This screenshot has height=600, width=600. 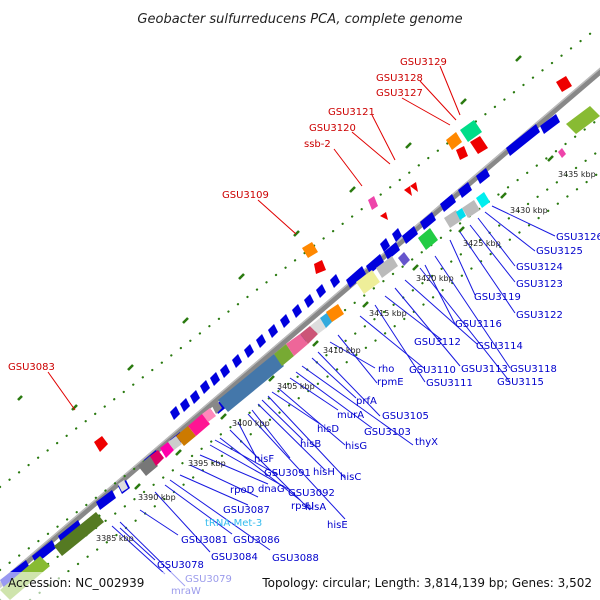 I want to click on gene-gsu3109-marker, so click(x=320, y=267).